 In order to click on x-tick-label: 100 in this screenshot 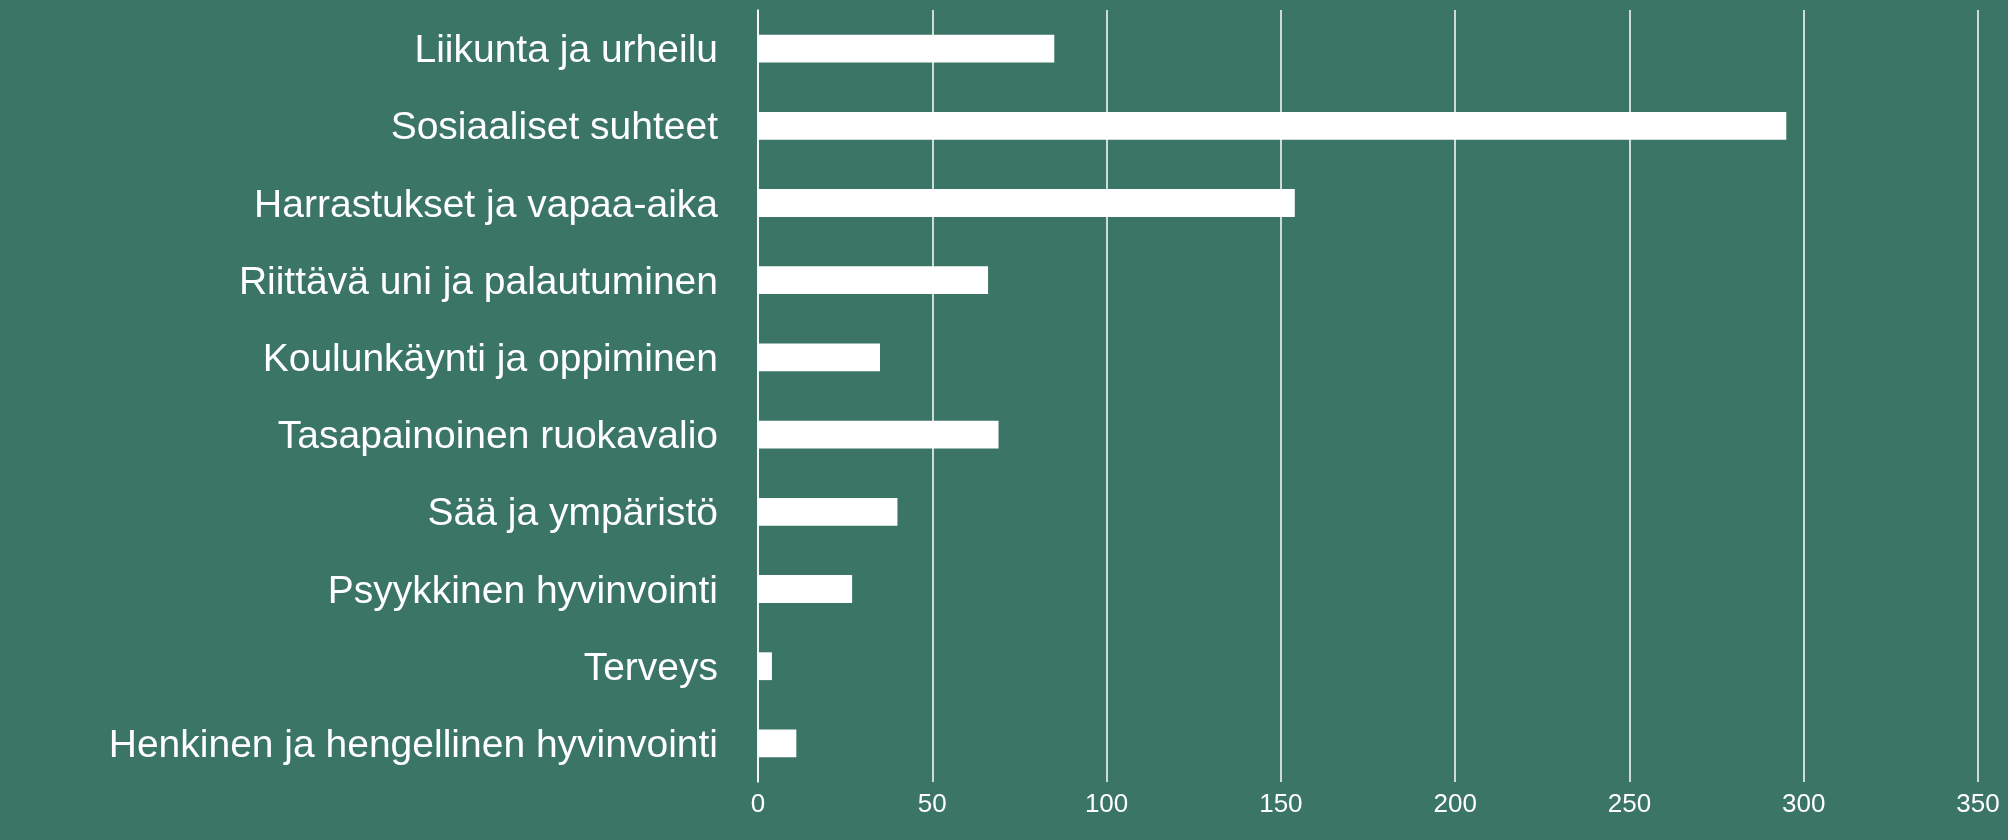, I will do `click(1106, 803)`.